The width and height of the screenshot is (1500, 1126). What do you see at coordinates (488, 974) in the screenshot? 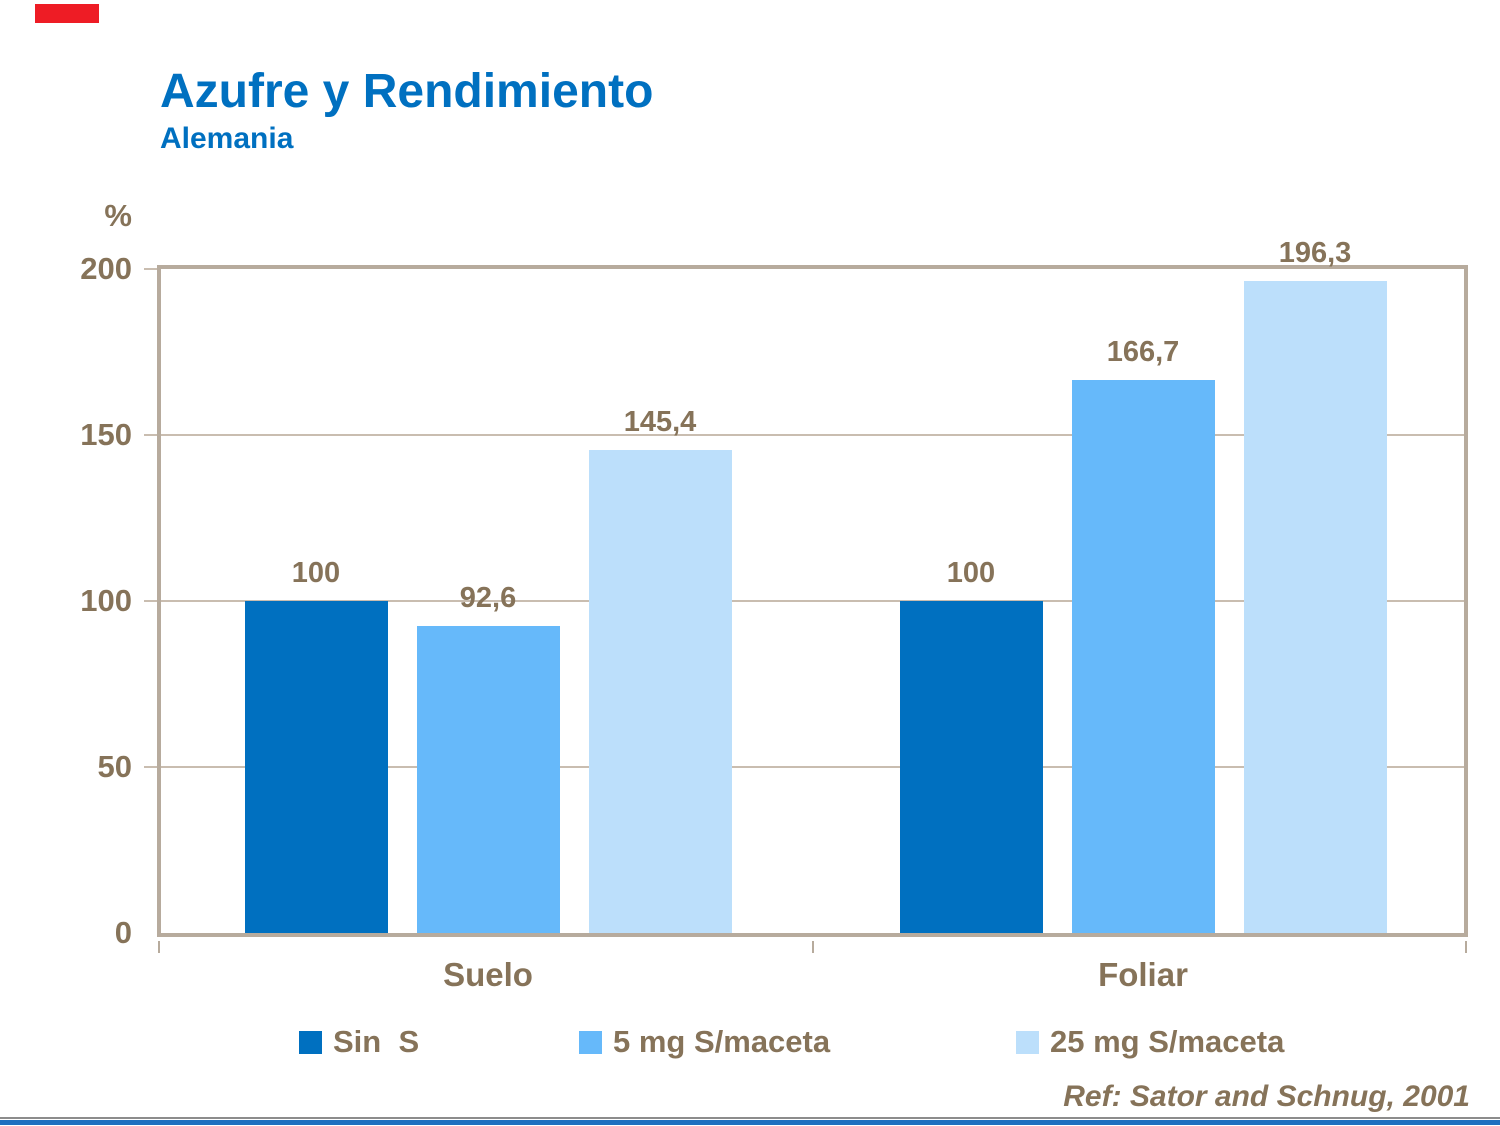
I see `x-category-label-suelo: Suelo` at bounding box center [488, 974].